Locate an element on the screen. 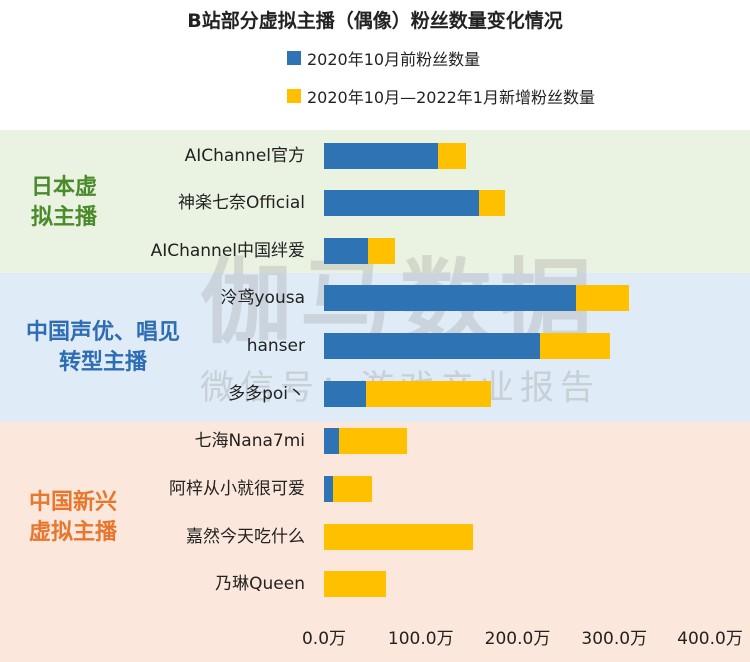 The height and width of the screenshot is (662, 750). category-label: 泠鸢yousa is located at coordinates (262, 298).